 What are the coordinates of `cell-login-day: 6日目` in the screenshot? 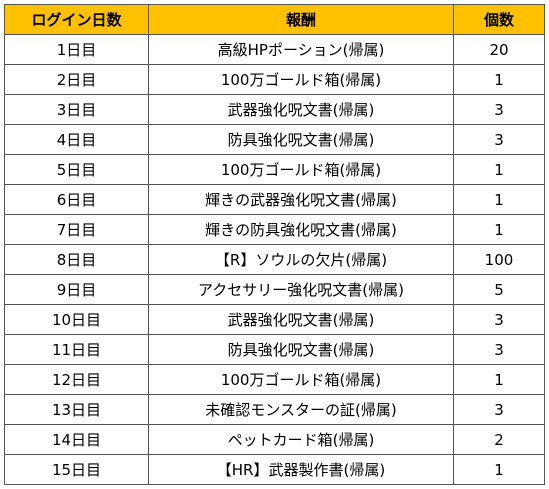 It's located at (76, 199).